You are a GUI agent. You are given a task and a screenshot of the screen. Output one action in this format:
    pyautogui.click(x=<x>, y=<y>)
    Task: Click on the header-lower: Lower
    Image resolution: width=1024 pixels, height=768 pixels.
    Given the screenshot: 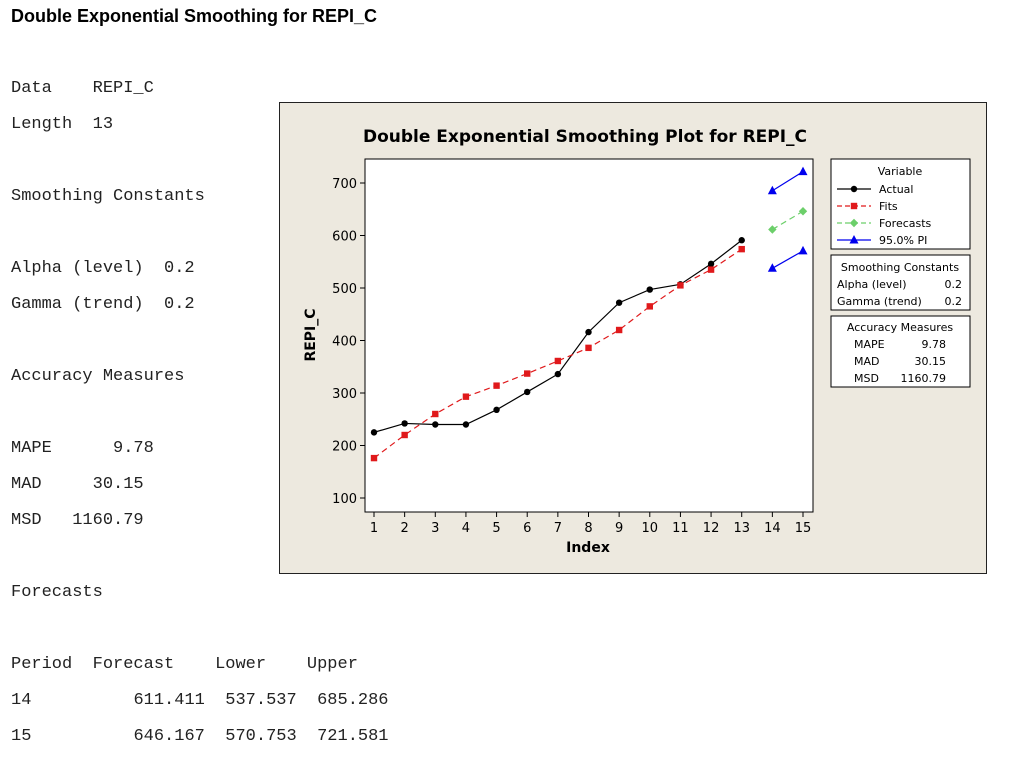 What is the action you would take?
    pyautogui.click(x=241, y=664)
    